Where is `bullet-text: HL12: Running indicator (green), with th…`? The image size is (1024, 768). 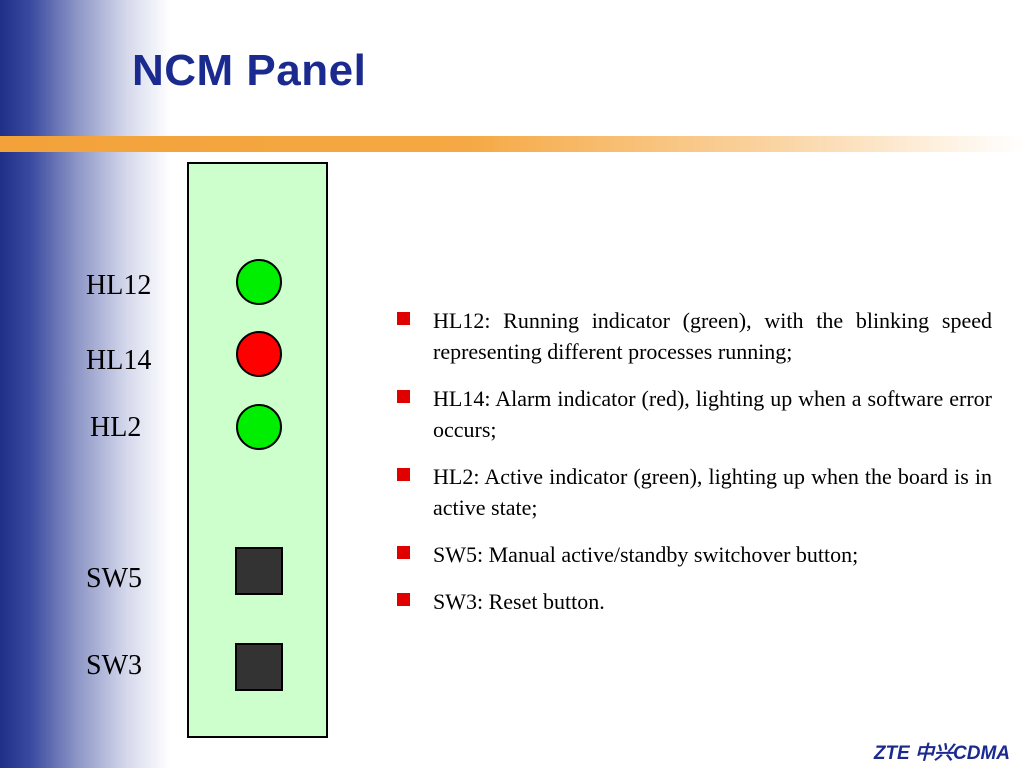
bullet-text: HL12: Running indicator (green), with th… is located at coordinates (712, 336).